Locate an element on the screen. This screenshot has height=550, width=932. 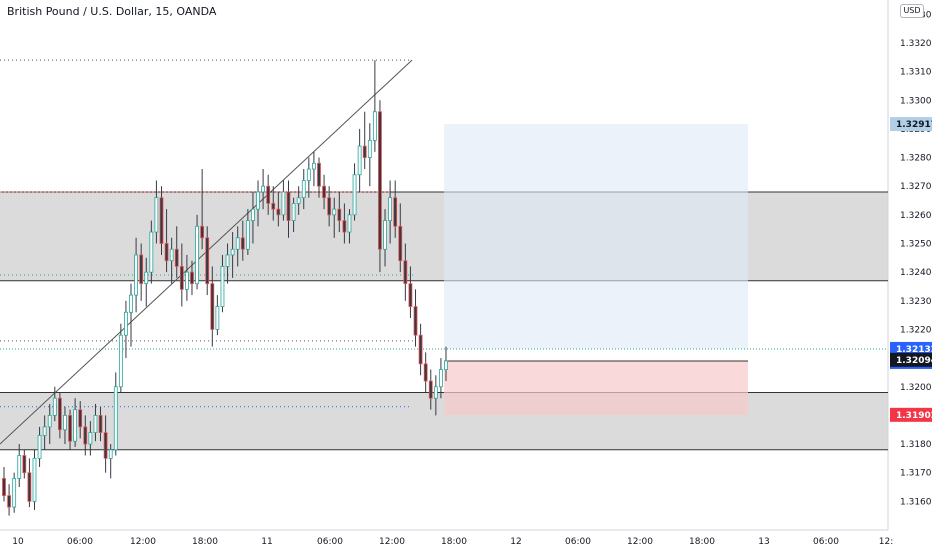
currency-button: USD is located at coordinates (912, 11).